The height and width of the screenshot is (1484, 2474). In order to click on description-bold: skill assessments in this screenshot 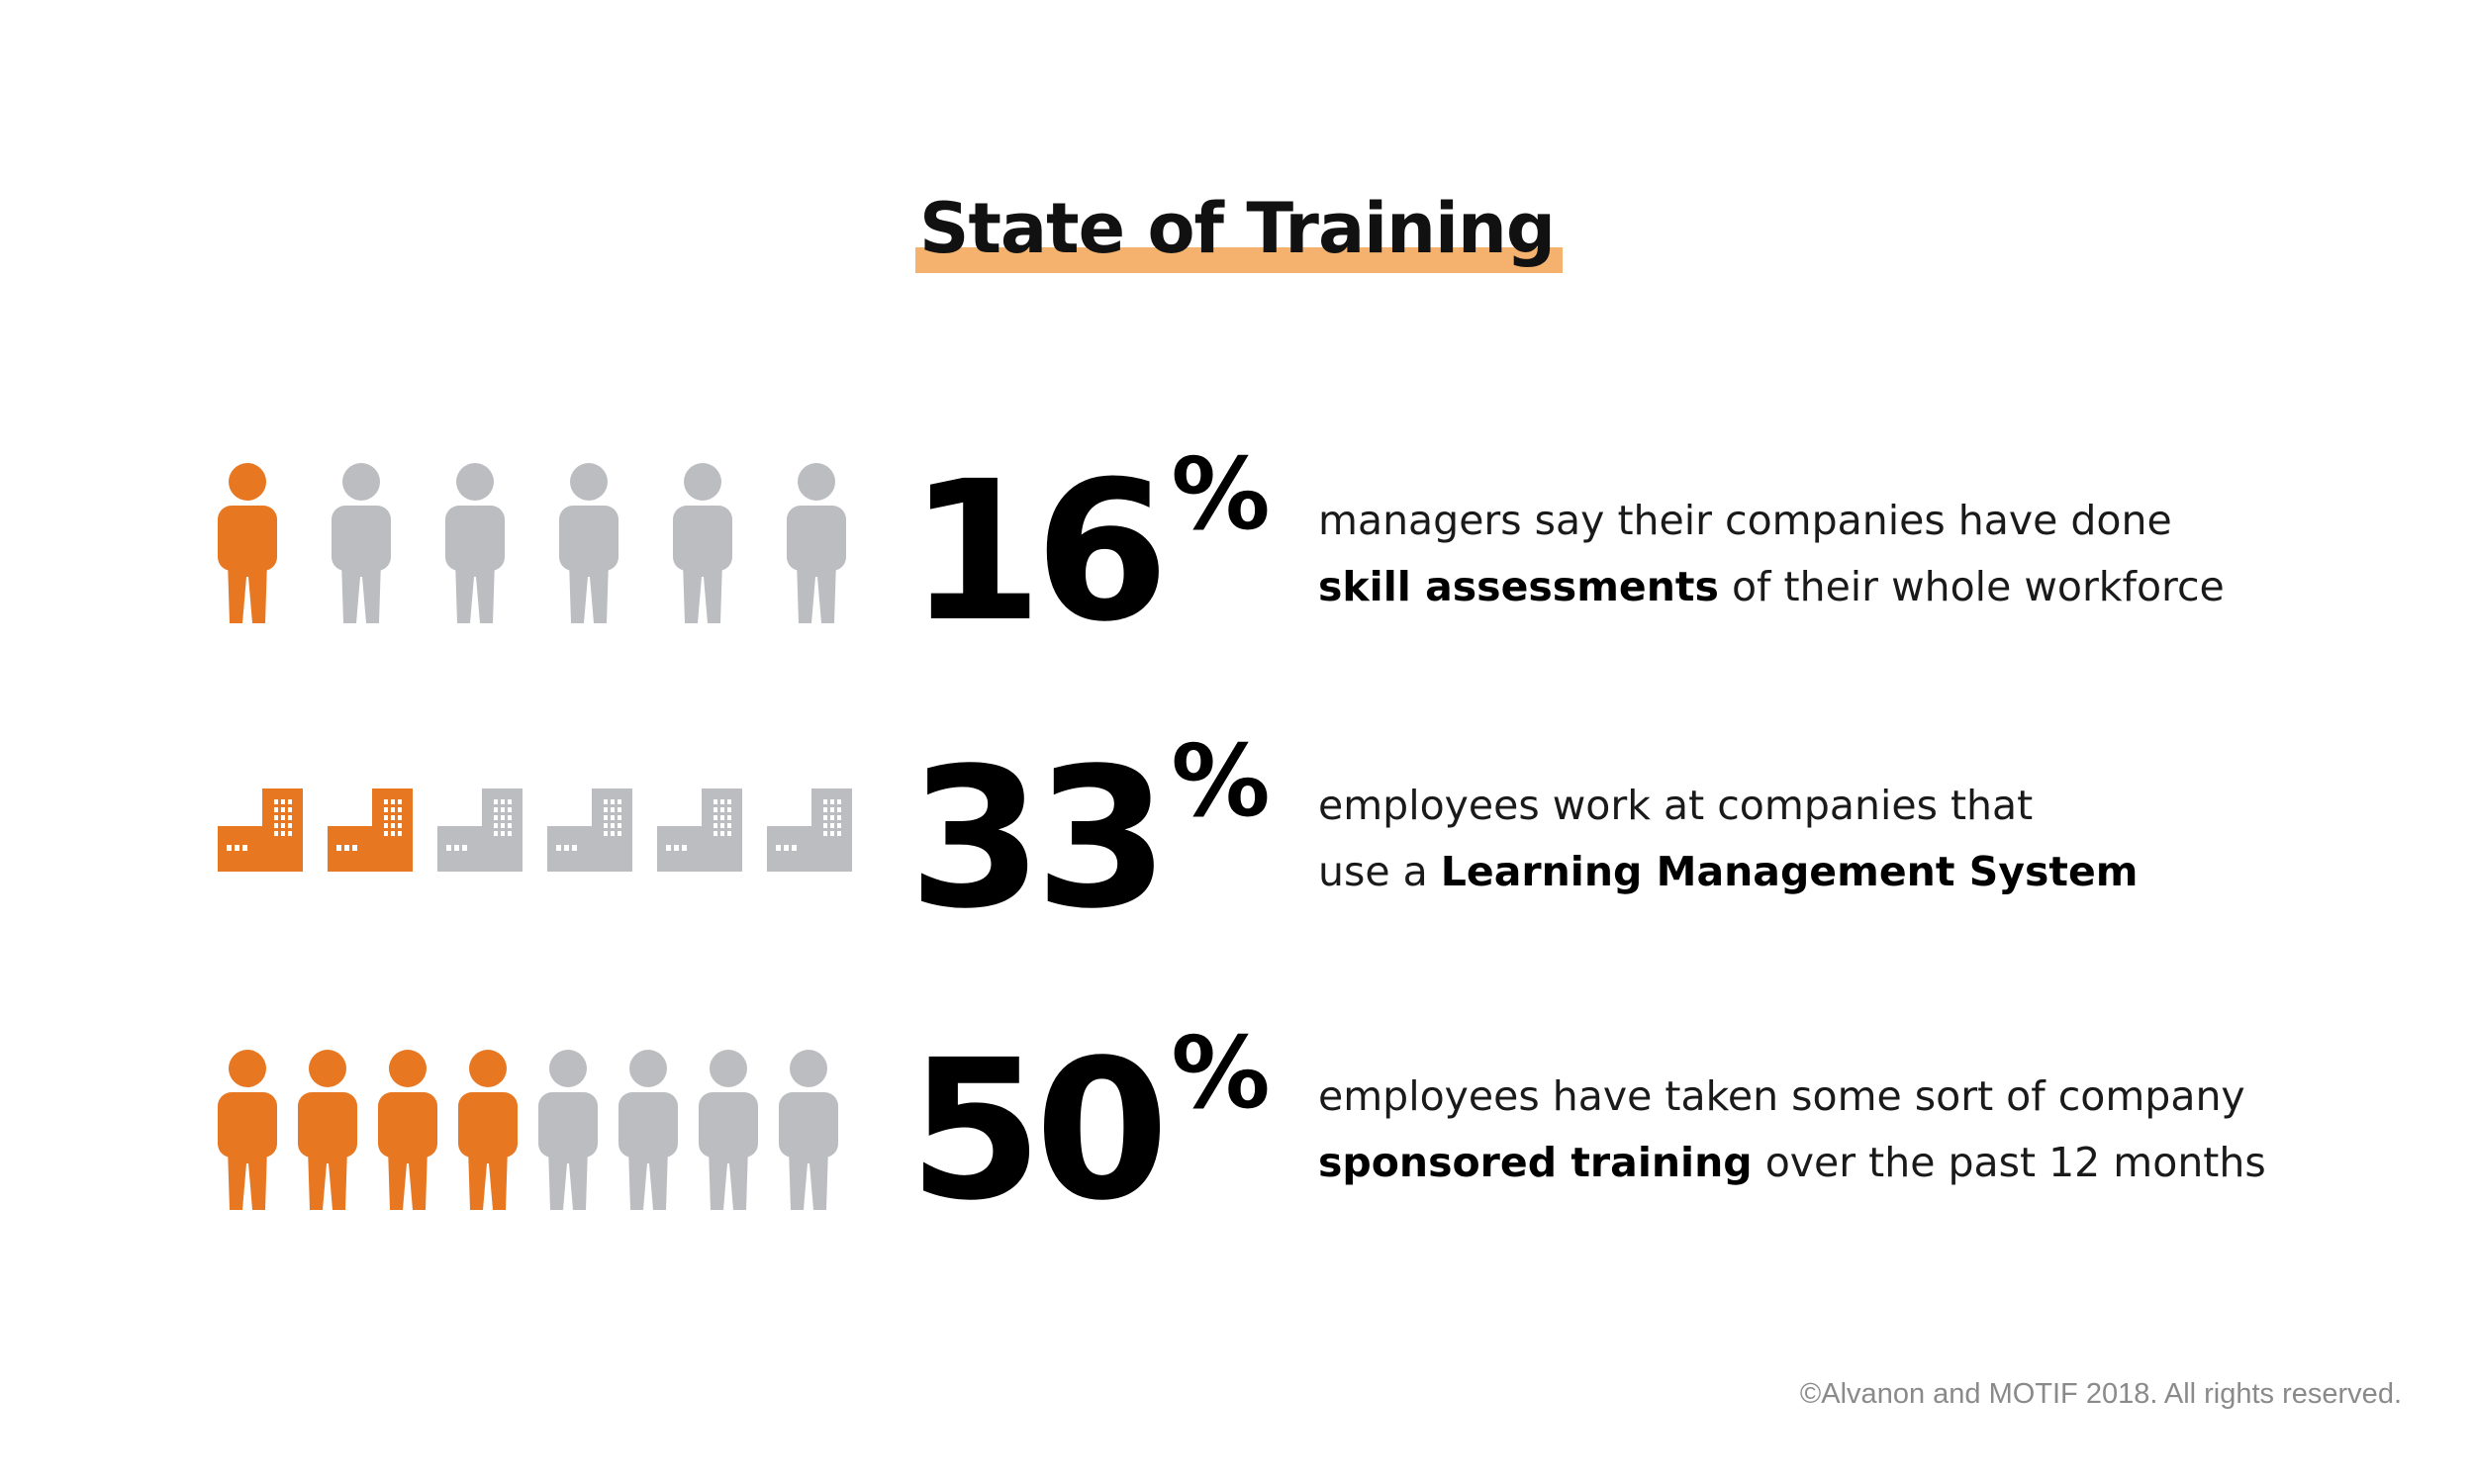, I will do `click(1518, 586)`.